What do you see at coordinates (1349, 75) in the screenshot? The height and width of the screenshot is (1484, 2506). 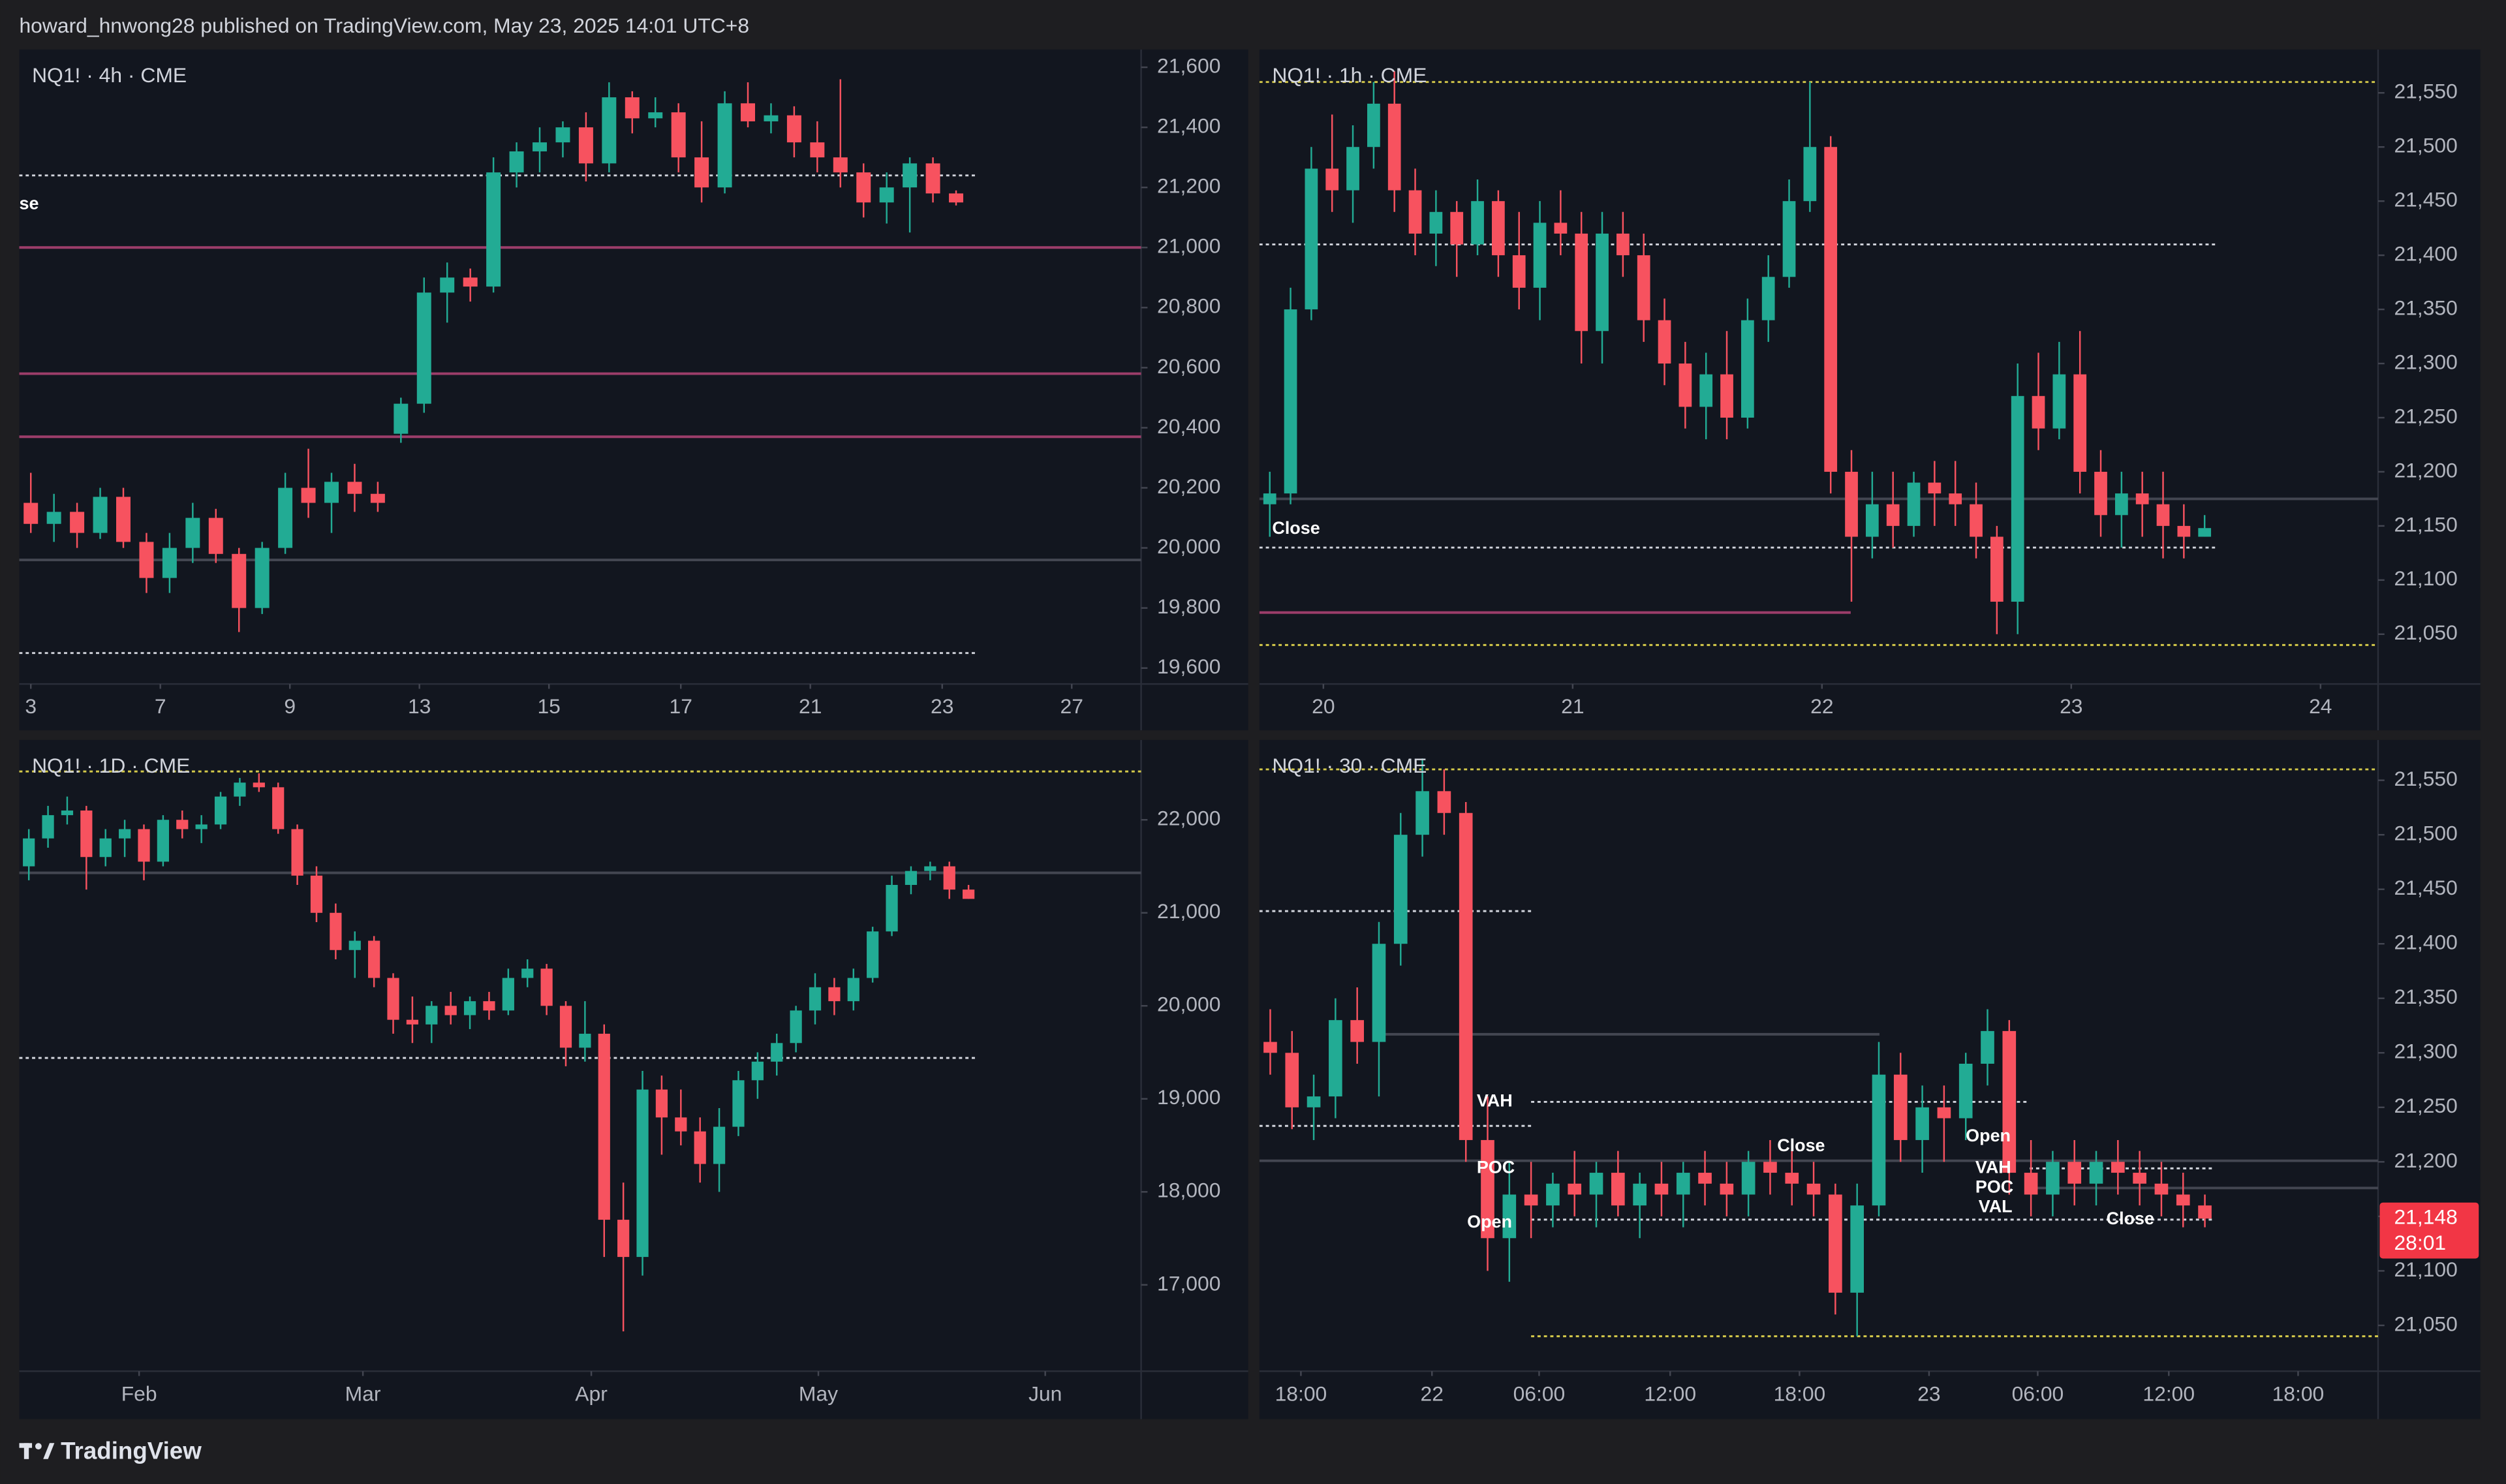 I see `chart-title: NQ1! · 1h · CME` at bounding box center [1349, 75].